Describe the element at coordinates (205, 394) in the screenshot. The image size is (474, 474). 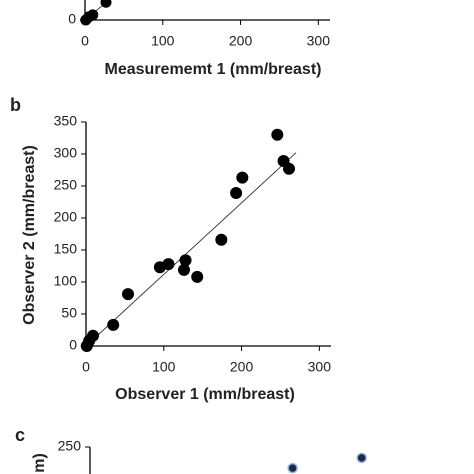
I see `x-axis-label: Observer 1 (mm/breast)` at that location.